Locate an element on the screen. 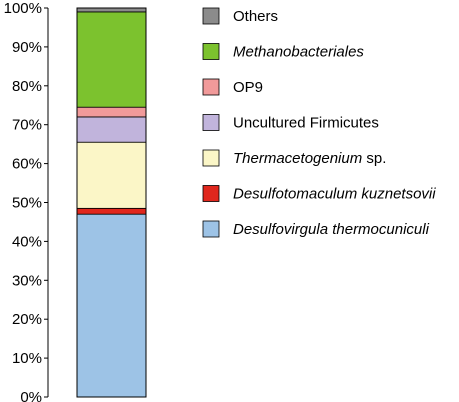 The width and height of the screenshot is (459, 402). y-tick-label: 40% is located at coordinates (27, 241).